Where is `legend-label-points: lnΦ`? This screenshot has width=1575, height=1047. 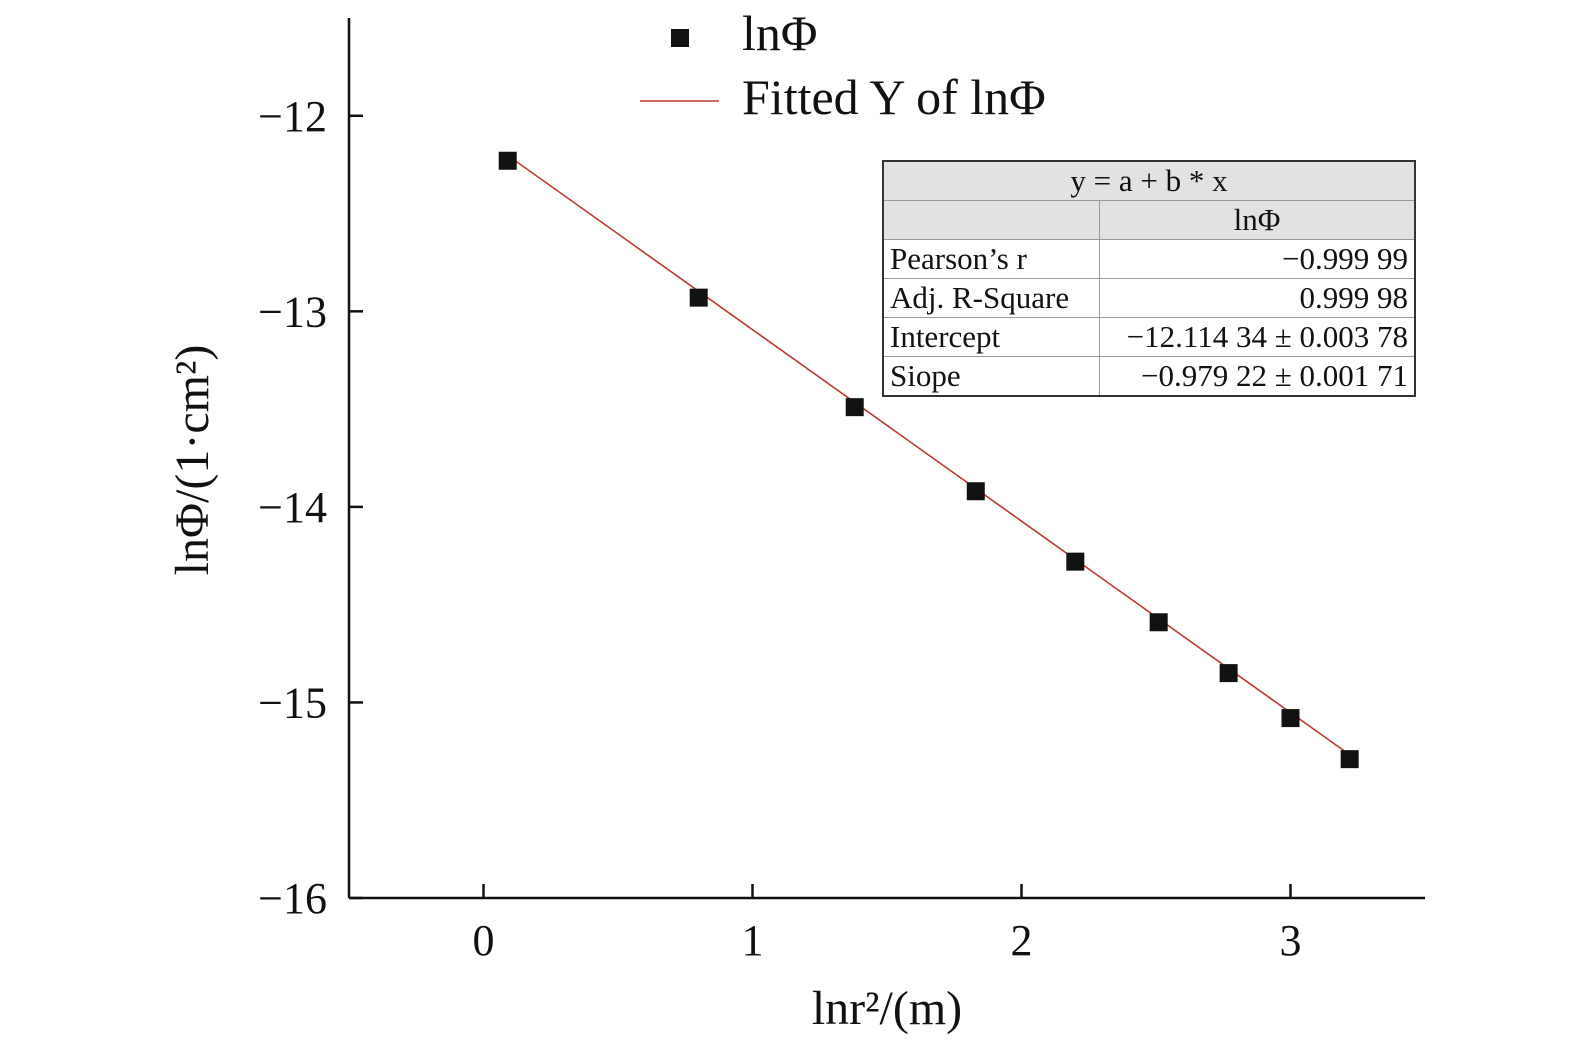 legend-label-points: lnΦ is located at coordinates (779, 33).